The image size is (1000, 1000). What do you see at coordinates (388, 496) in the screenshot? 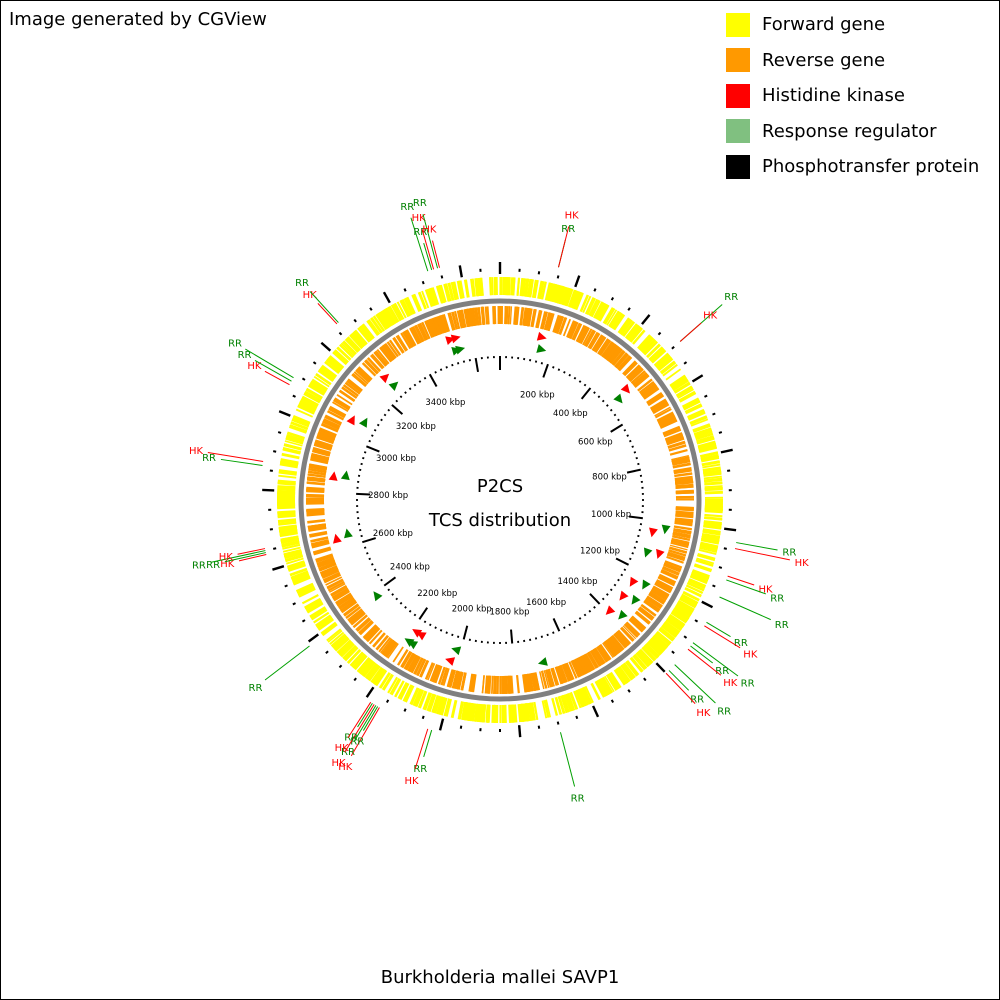
I see `ruler-label: 2800 kbp` at bounding box center [388, 496].